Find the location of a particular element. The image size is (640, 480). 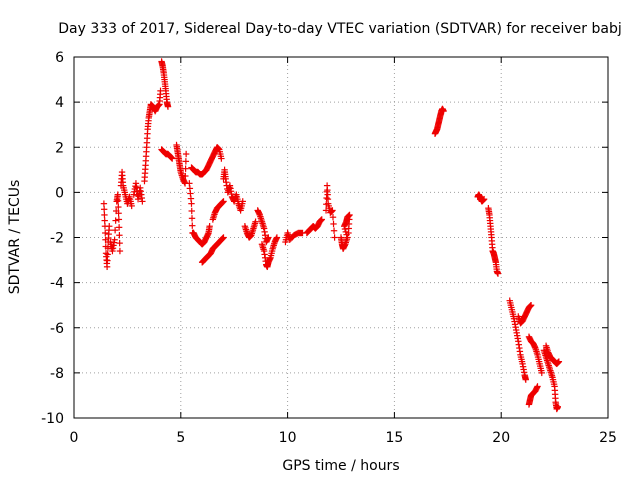

y-tick-label: 0 is located at coordinates (59, 193).